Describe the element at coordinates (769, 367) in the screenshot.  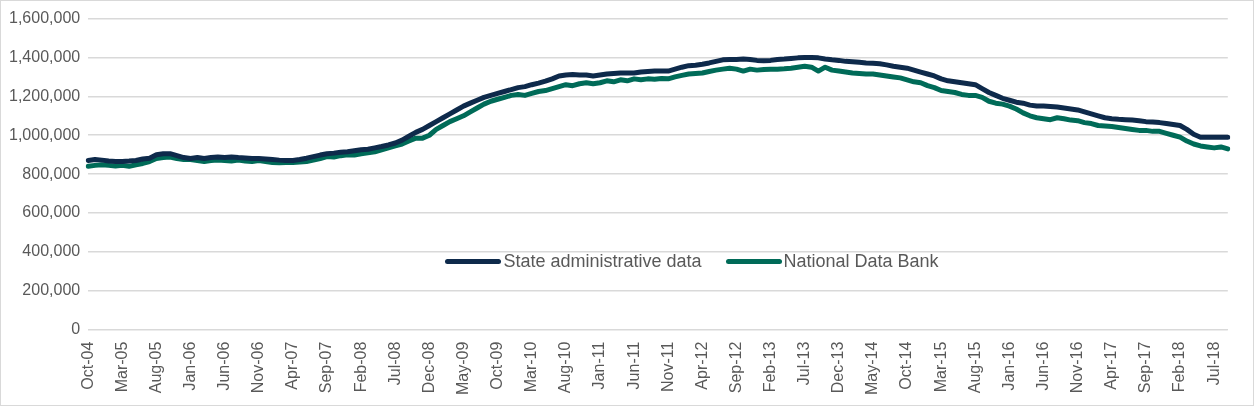
I see `x-tick-label: Feb-13` at that location.